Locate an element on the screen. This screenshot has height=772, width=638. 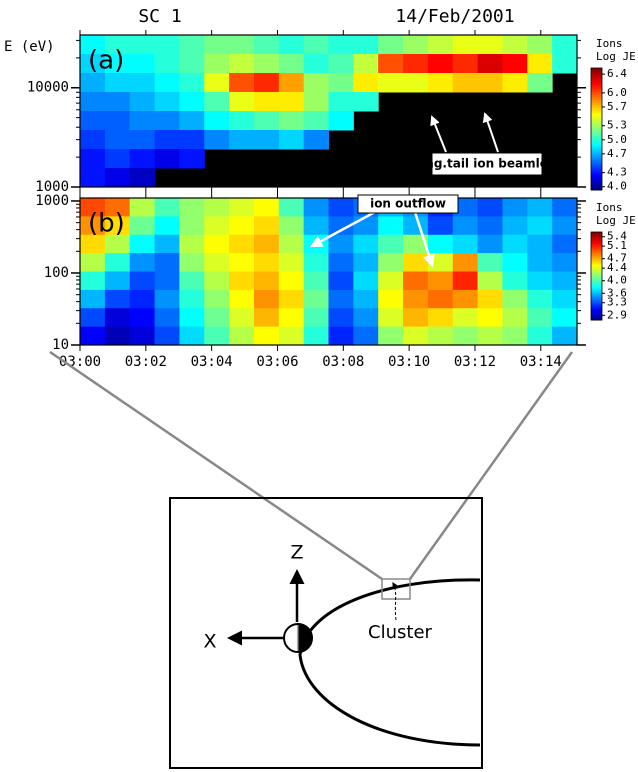
x-tick-label: 03:08 is located at coordinates (343, 362).